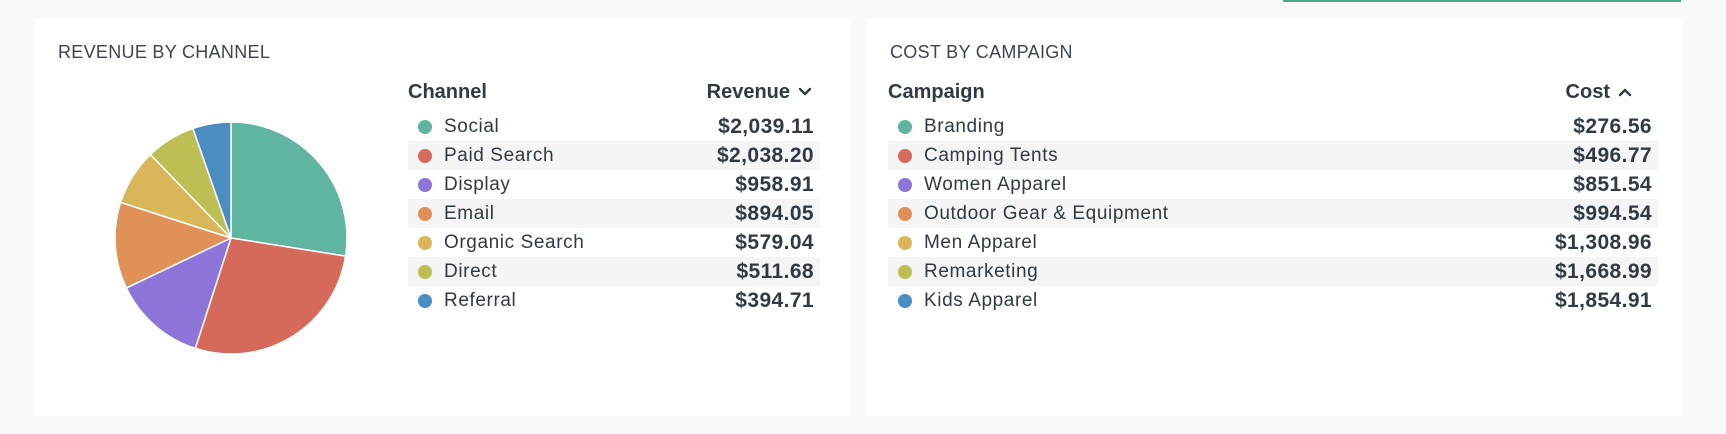 Image resolution: width=1726 pixels, height=434 pixels. Describe the element at coordinates (480, 300) in the screenshot. I see `row-label: Referral` at that location.